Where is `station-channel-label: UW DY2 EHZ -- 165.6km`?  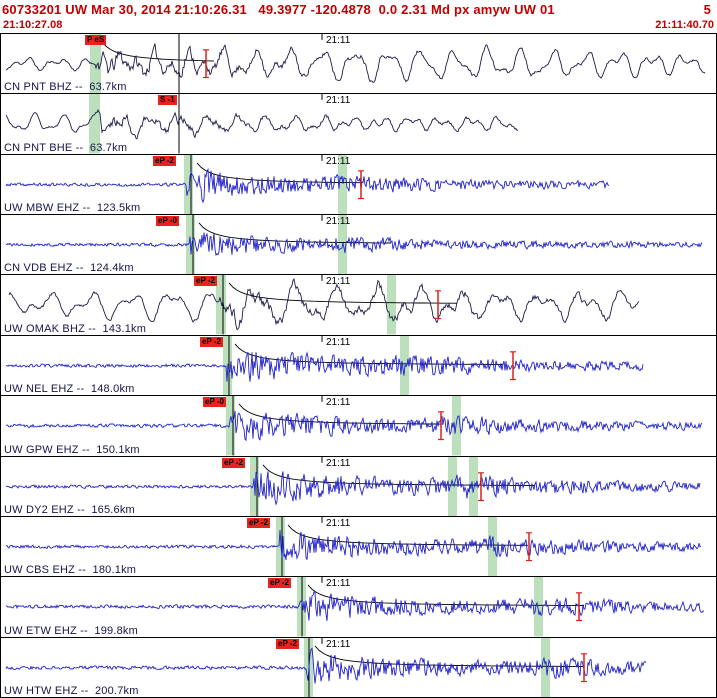
station-channel-label: UW DY2 EHZ -- 165.6km is located at coordinates (69, 509).